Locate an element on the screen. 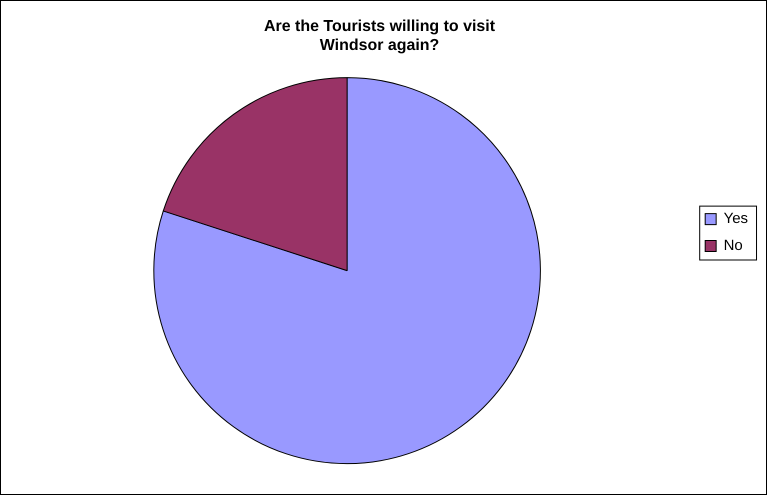 Image resolution: width=767 pixels, height=495 pixels. legend-label: Yes is located at coordinates (736, 219).